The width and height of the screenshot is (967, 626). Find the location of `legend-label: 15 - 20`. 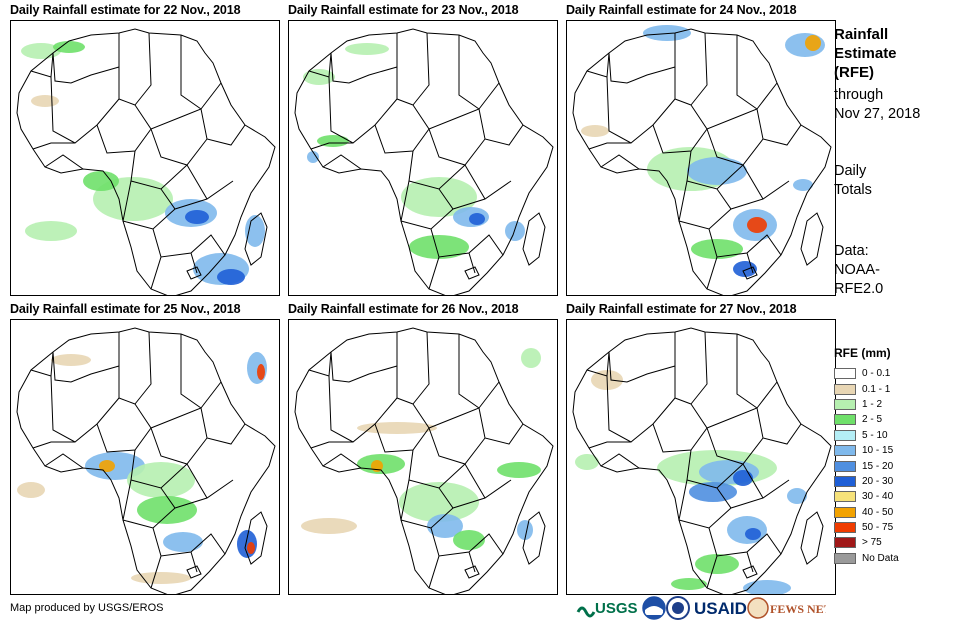

legend-label: 15 - 20 is located at coordinates (878, 466).